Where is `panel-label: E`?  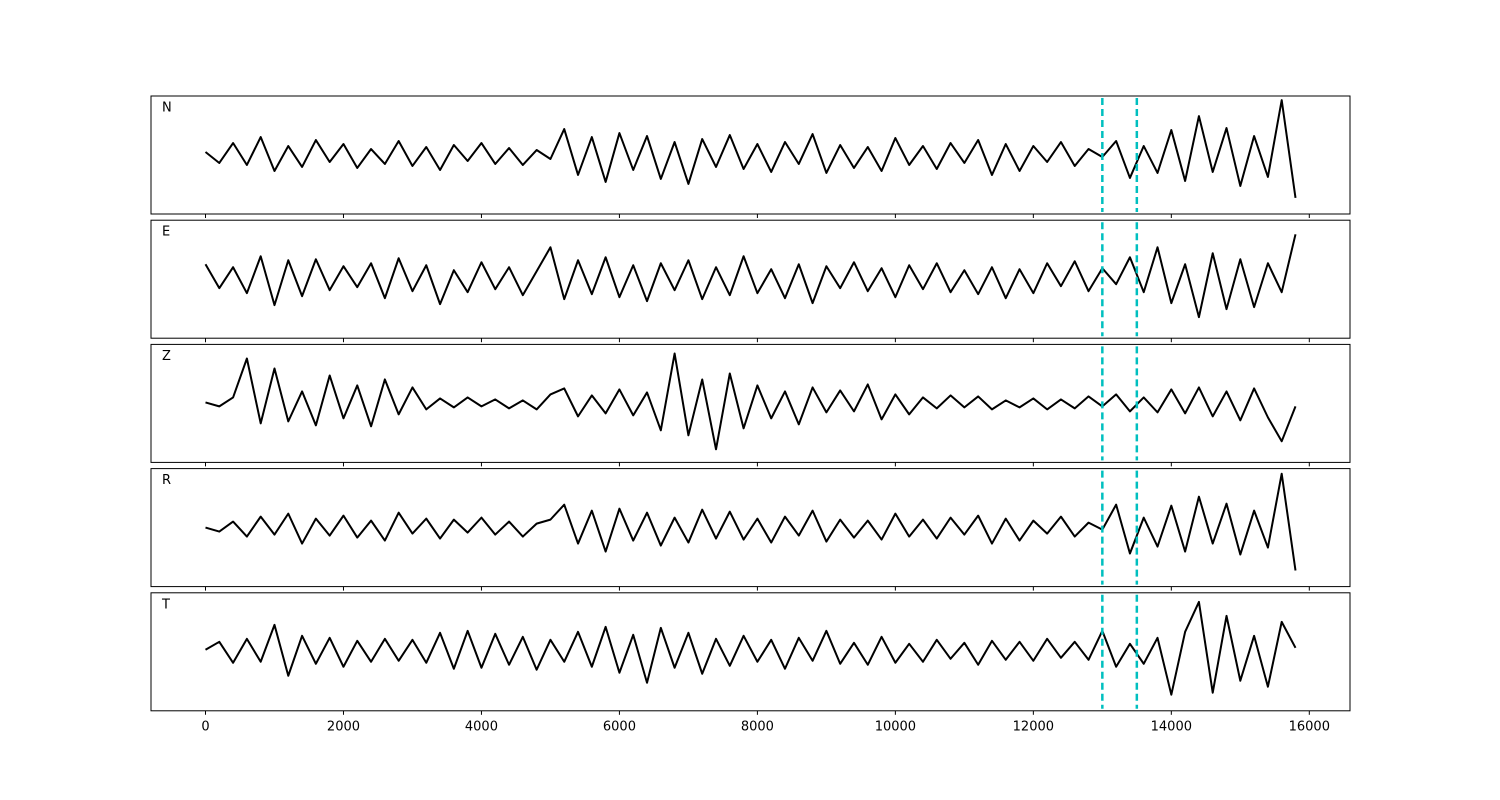 panel-label: E is located at coordinates (166, 232).